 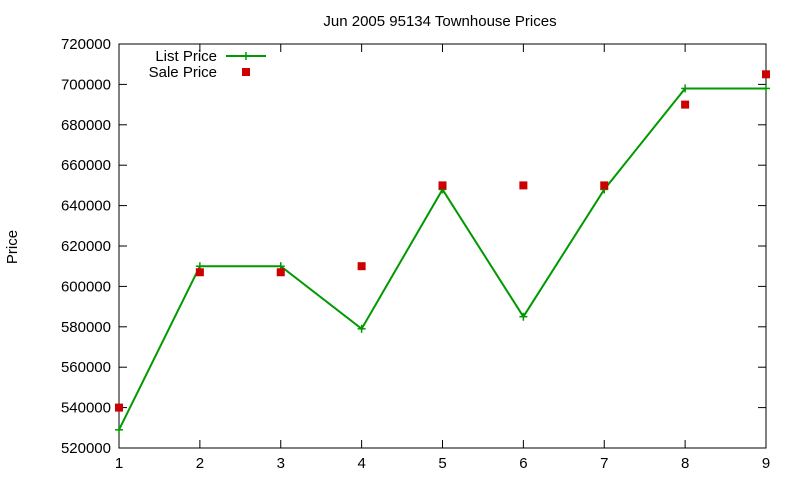 I want to click on x-tick-label: 8, so click(x=685, y=463).